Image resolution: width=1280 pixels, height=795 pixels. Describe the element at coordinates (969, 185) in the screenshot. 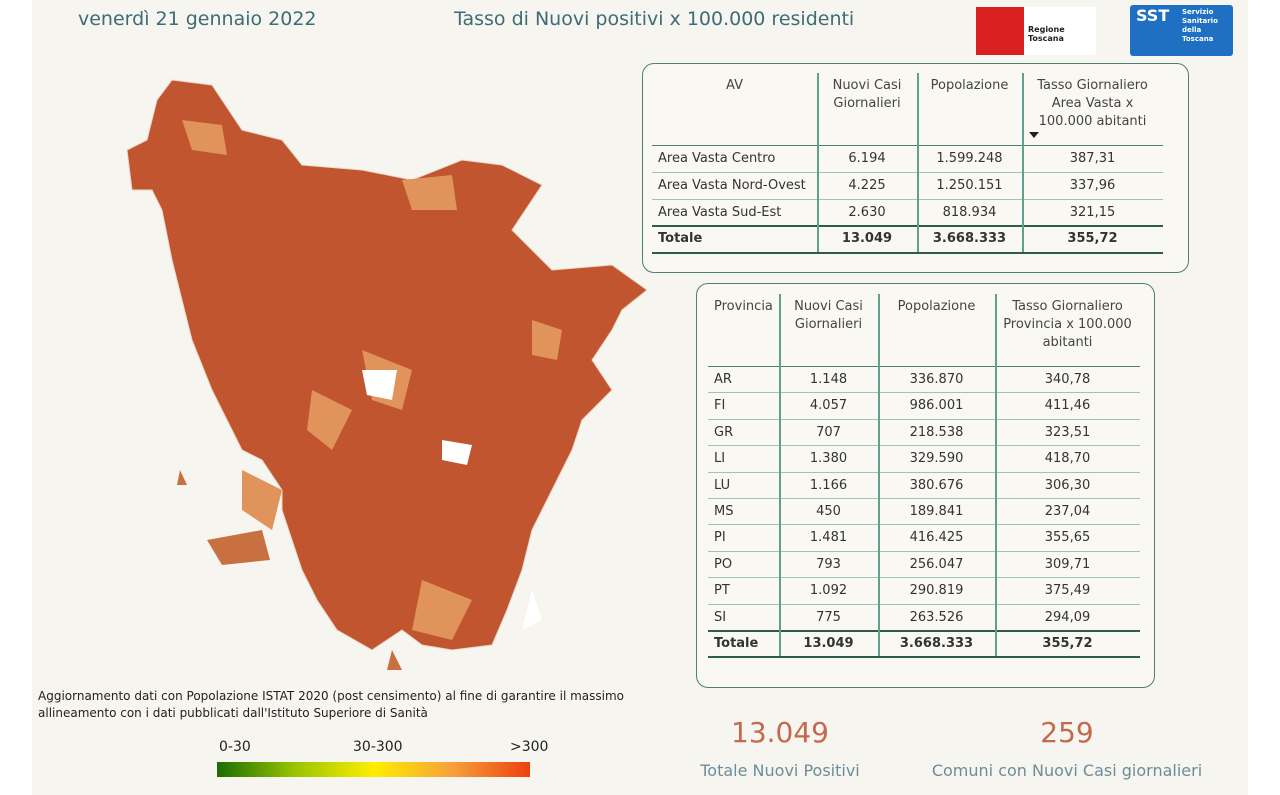

I see `table-cell: 1.250.151` at that location.